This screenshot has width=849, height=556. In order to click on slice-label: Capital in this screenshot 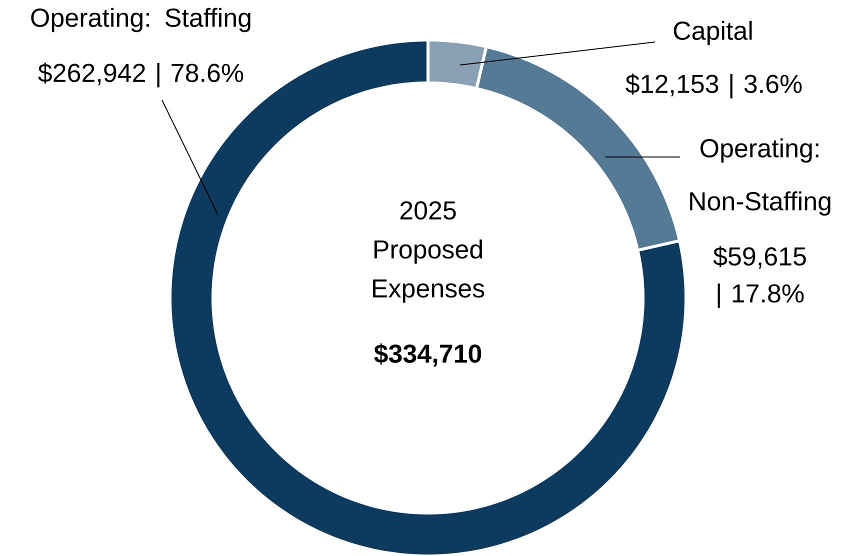, I will do `click(713, 33)`.